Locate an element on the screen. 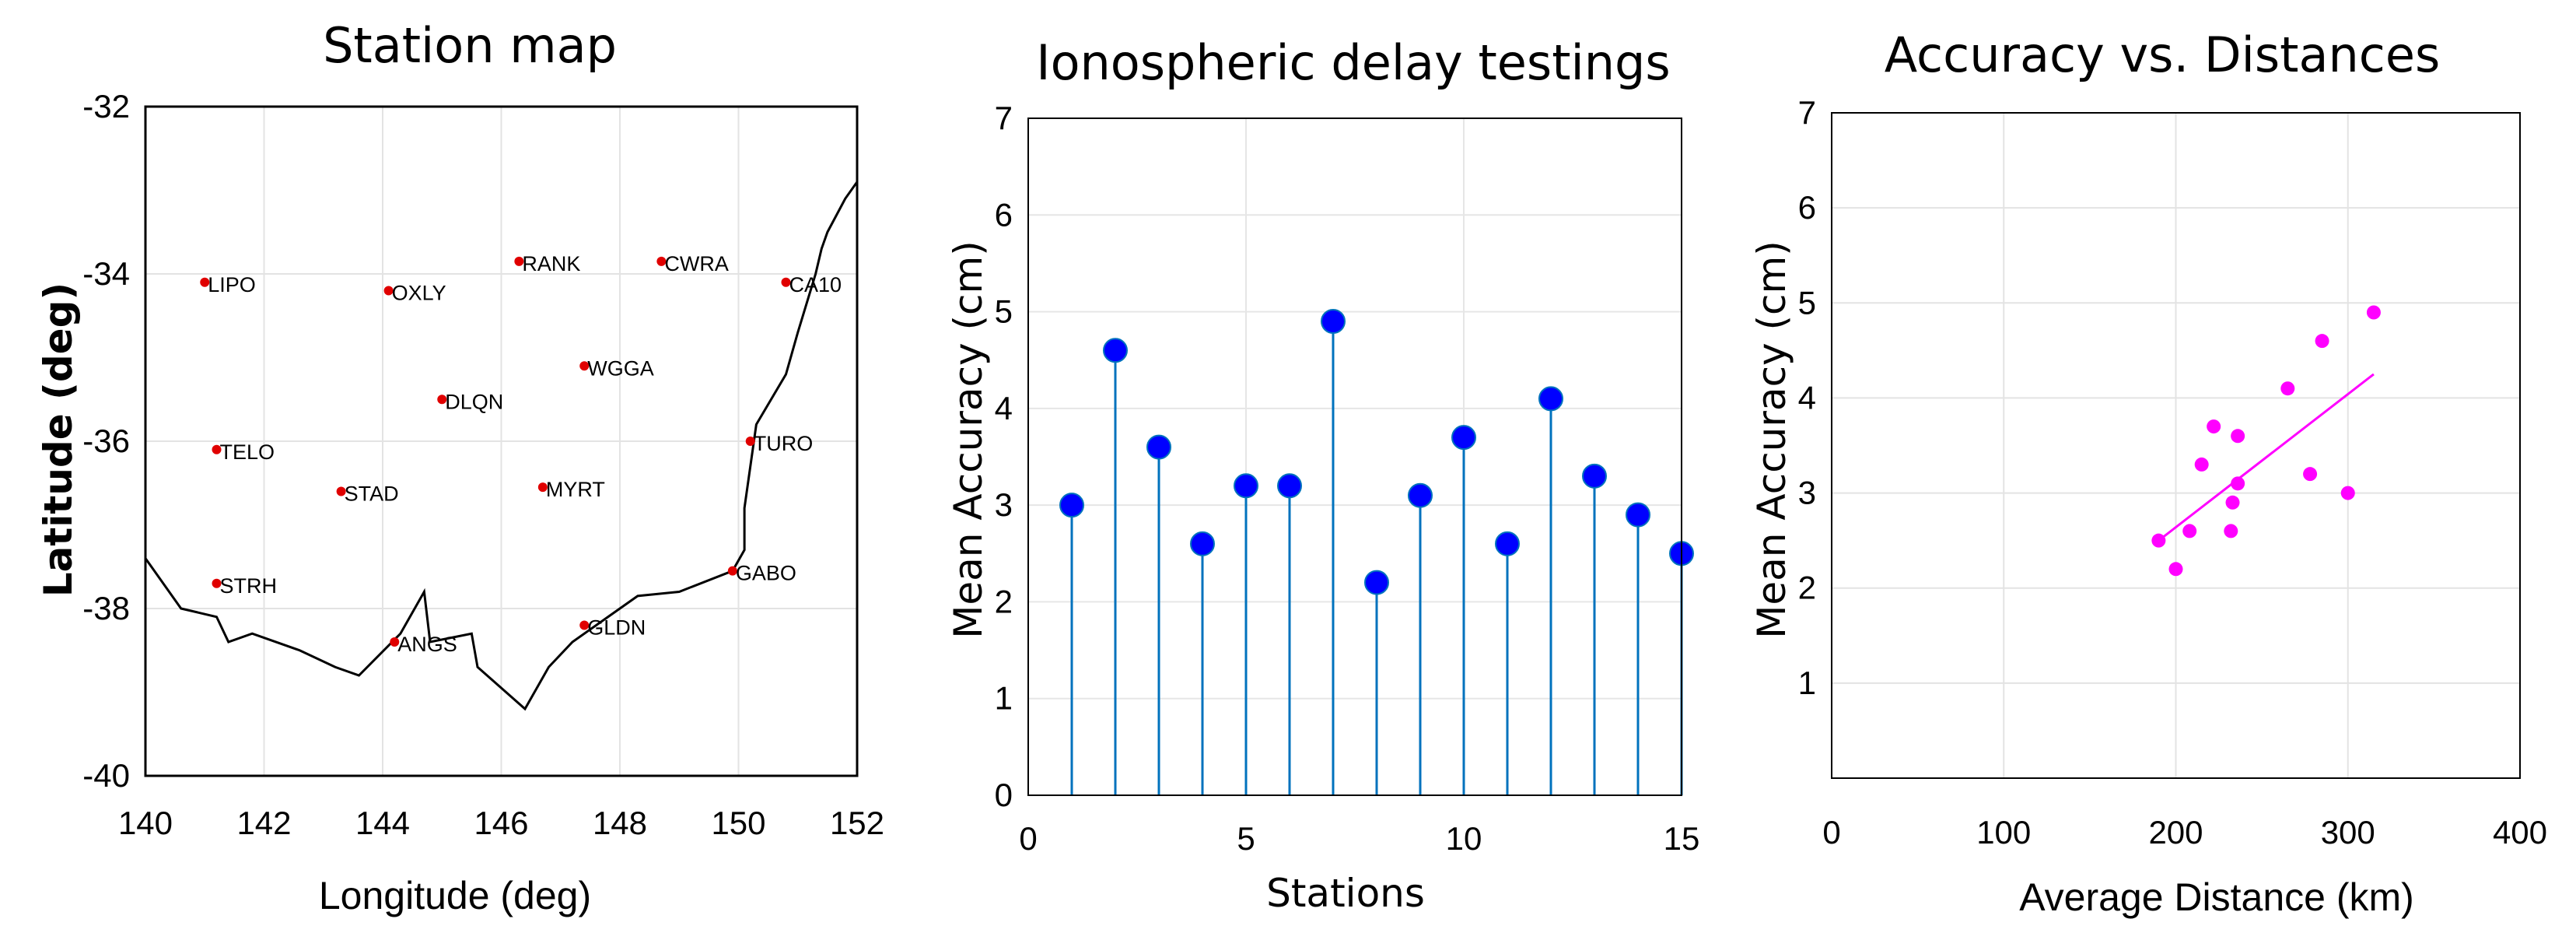  station-map-x-label: Longitude (deg) is located at coordinates (455, 895).